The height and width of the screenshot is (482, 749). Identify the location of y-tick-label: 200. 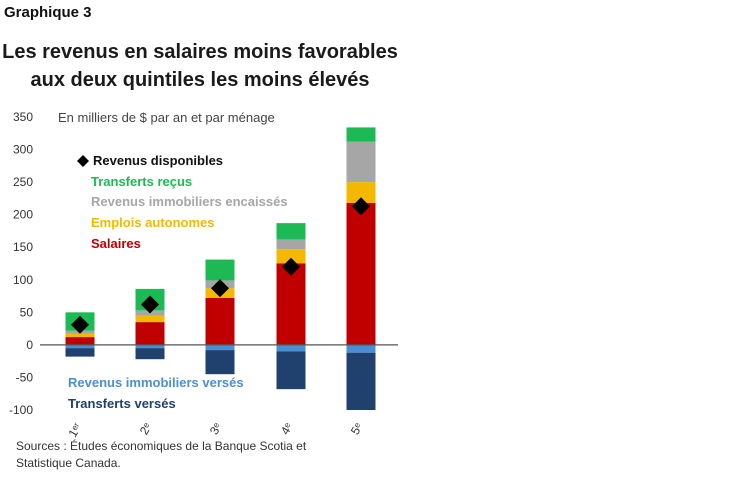
(23, 215).